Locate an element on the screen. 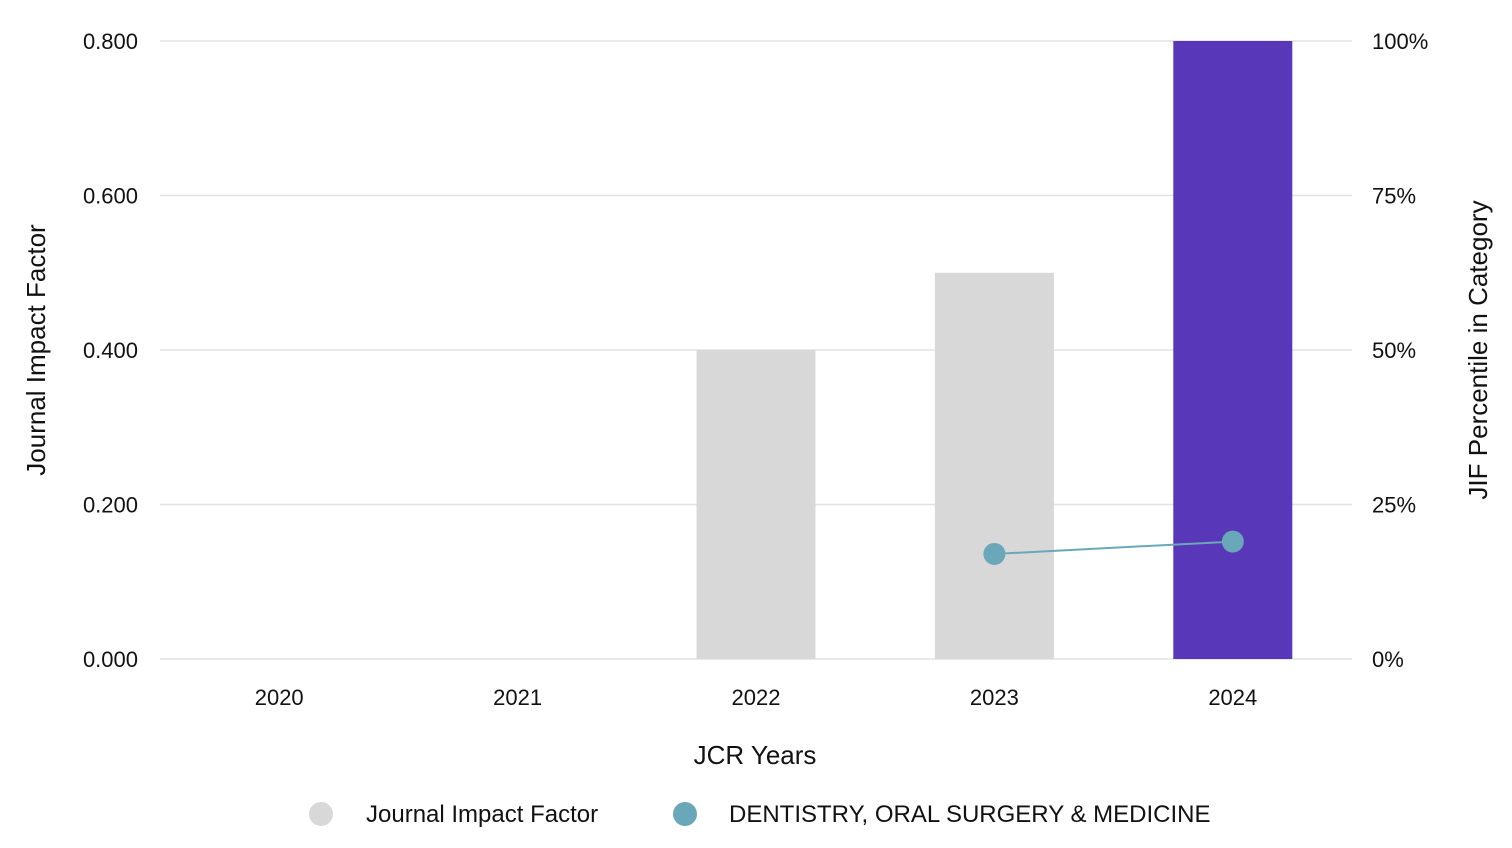 Image resolution: width=1512 pixels, height=848 pixels. legend-item-category: DENTISTRY, ORAL SURGERY & MEDICINE is located at coordinates (941, 814).